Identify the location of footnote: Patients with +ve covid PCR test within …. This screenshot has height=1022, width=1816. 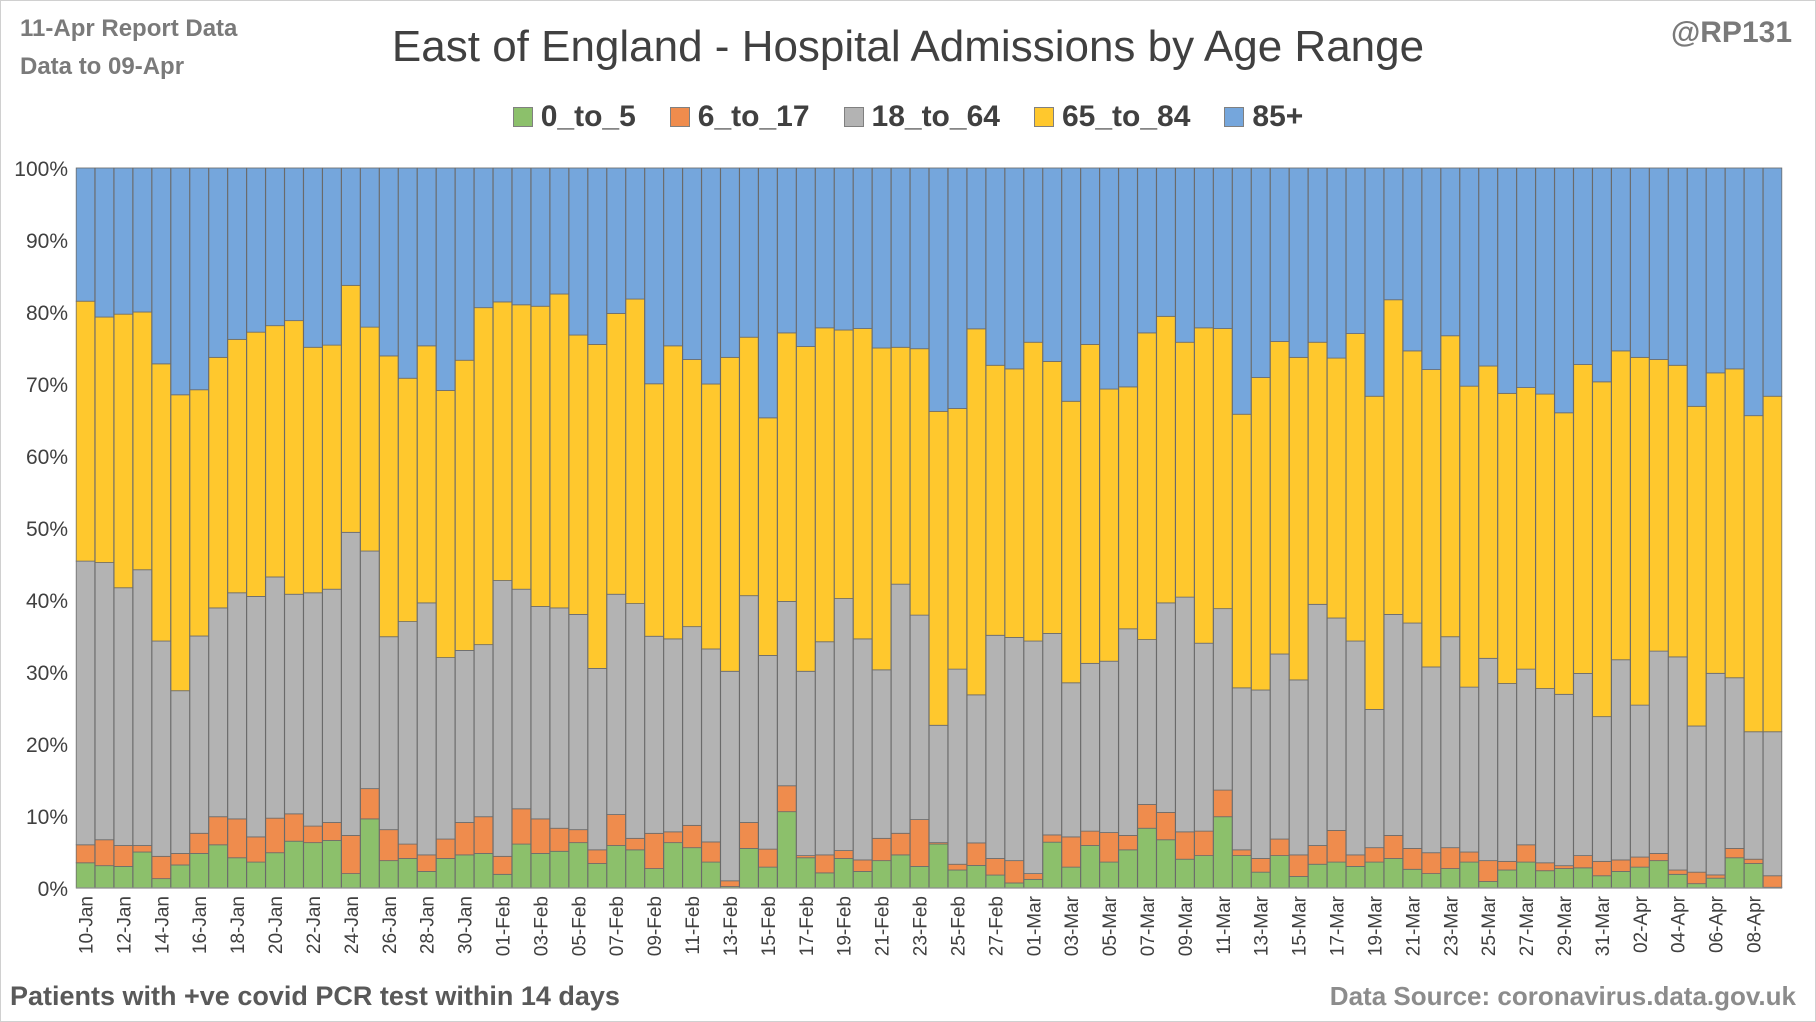
(315, 996).